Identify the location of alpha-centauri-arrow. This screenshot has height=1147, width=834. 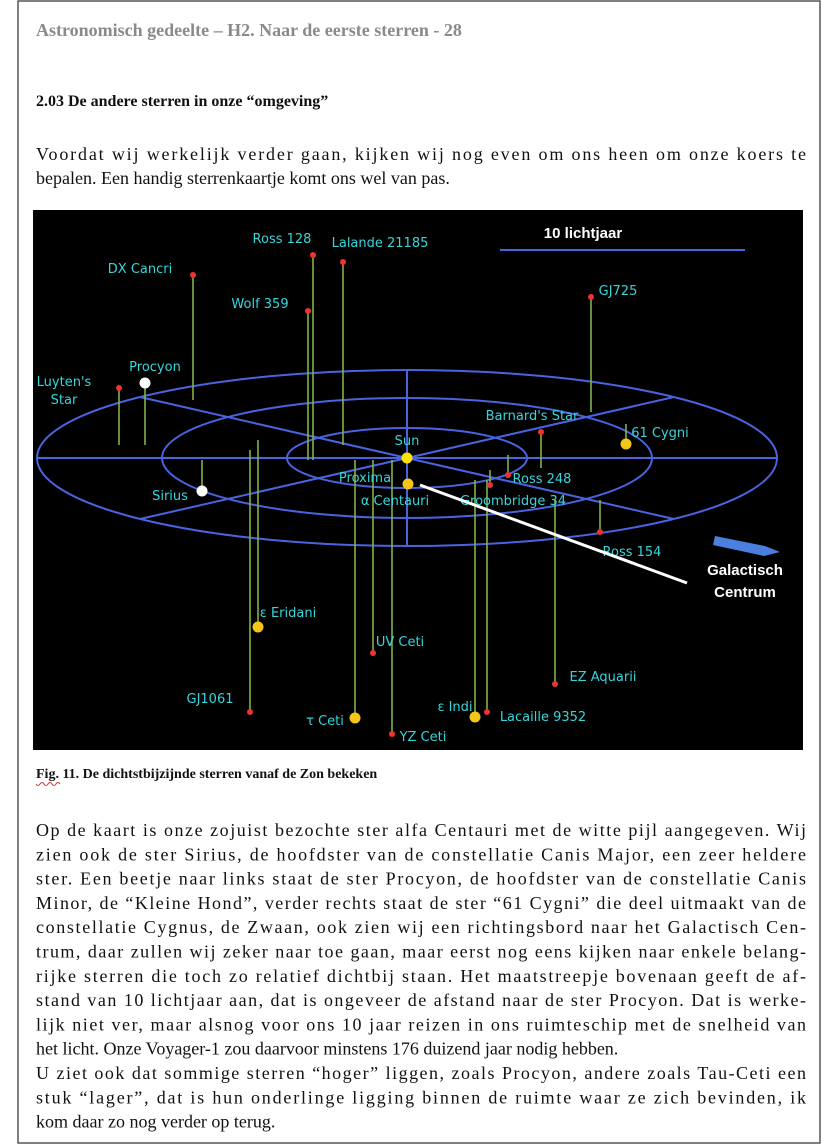
(553, 534).